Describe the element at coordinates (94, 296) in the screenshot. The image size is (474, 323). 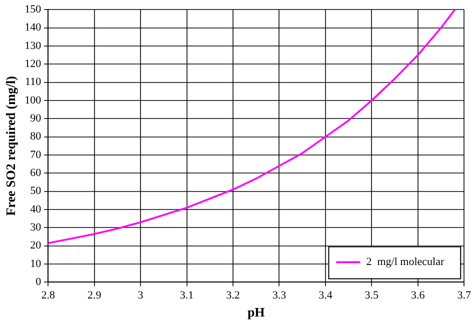
I see `x-tick-label: 2.9` at that location.